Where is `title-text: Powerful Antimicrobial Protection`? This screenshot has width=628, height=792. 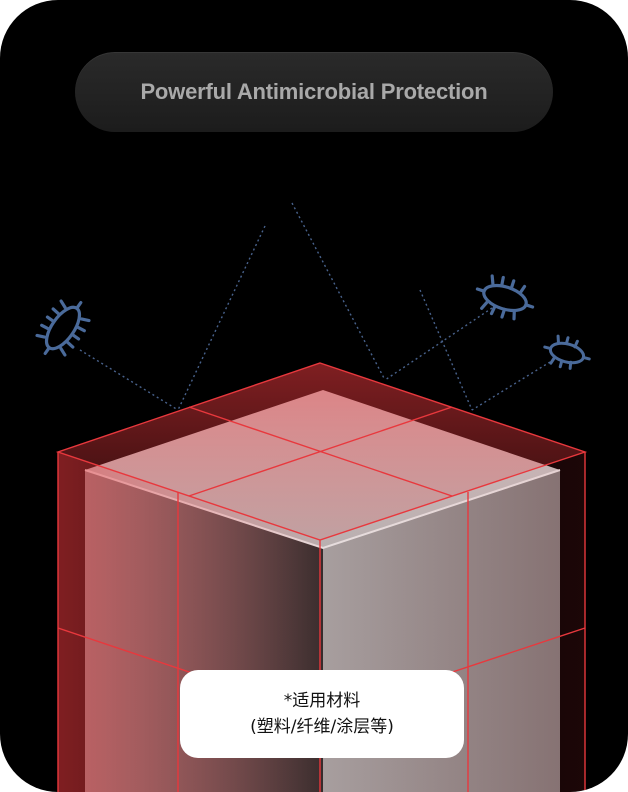 title-text: Powerful Antimicrobial Protection is located at coordinates (314, 91).